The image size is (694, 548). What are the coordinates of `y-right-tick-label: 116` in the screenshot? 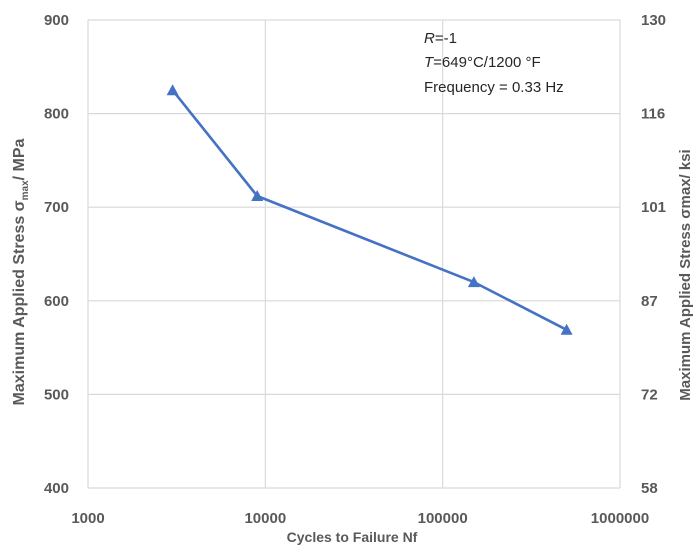 It's located at (653, 114).